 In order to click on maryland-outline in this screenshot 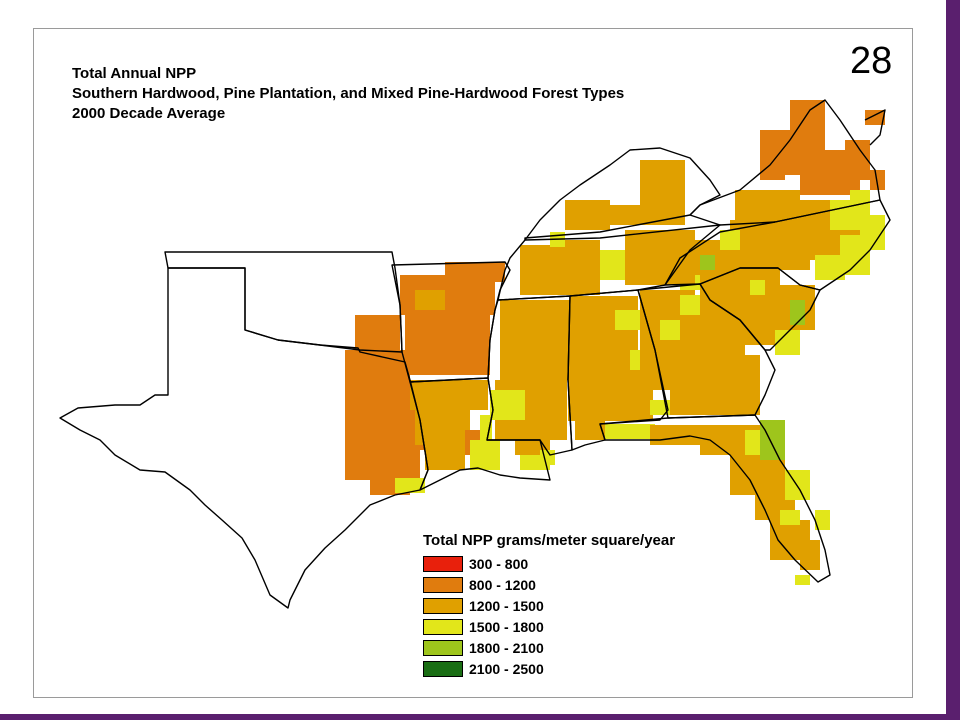, I will do `click(875, 127)`.